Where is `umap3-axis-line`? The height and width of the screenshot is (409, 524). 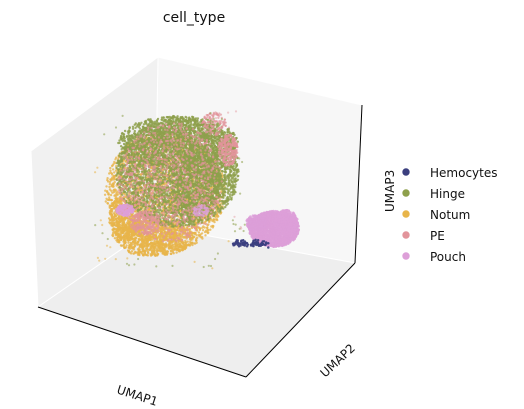 umap3-axis-line is located at coordinates (358, 184).